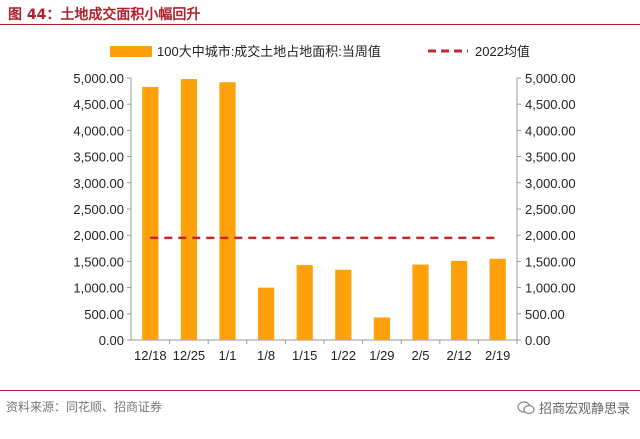 The image size is (640, 439). Describe the element at coordinates (458, 355) in the screenshot. I see `x-tick-label: 2/12` at that location.